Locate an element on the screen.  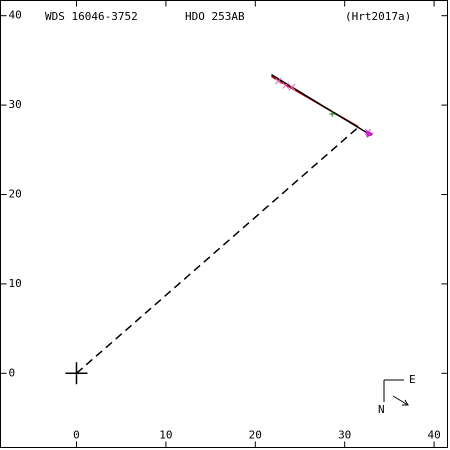
x-tick-label: 20 is located at coordinates (255, 435).